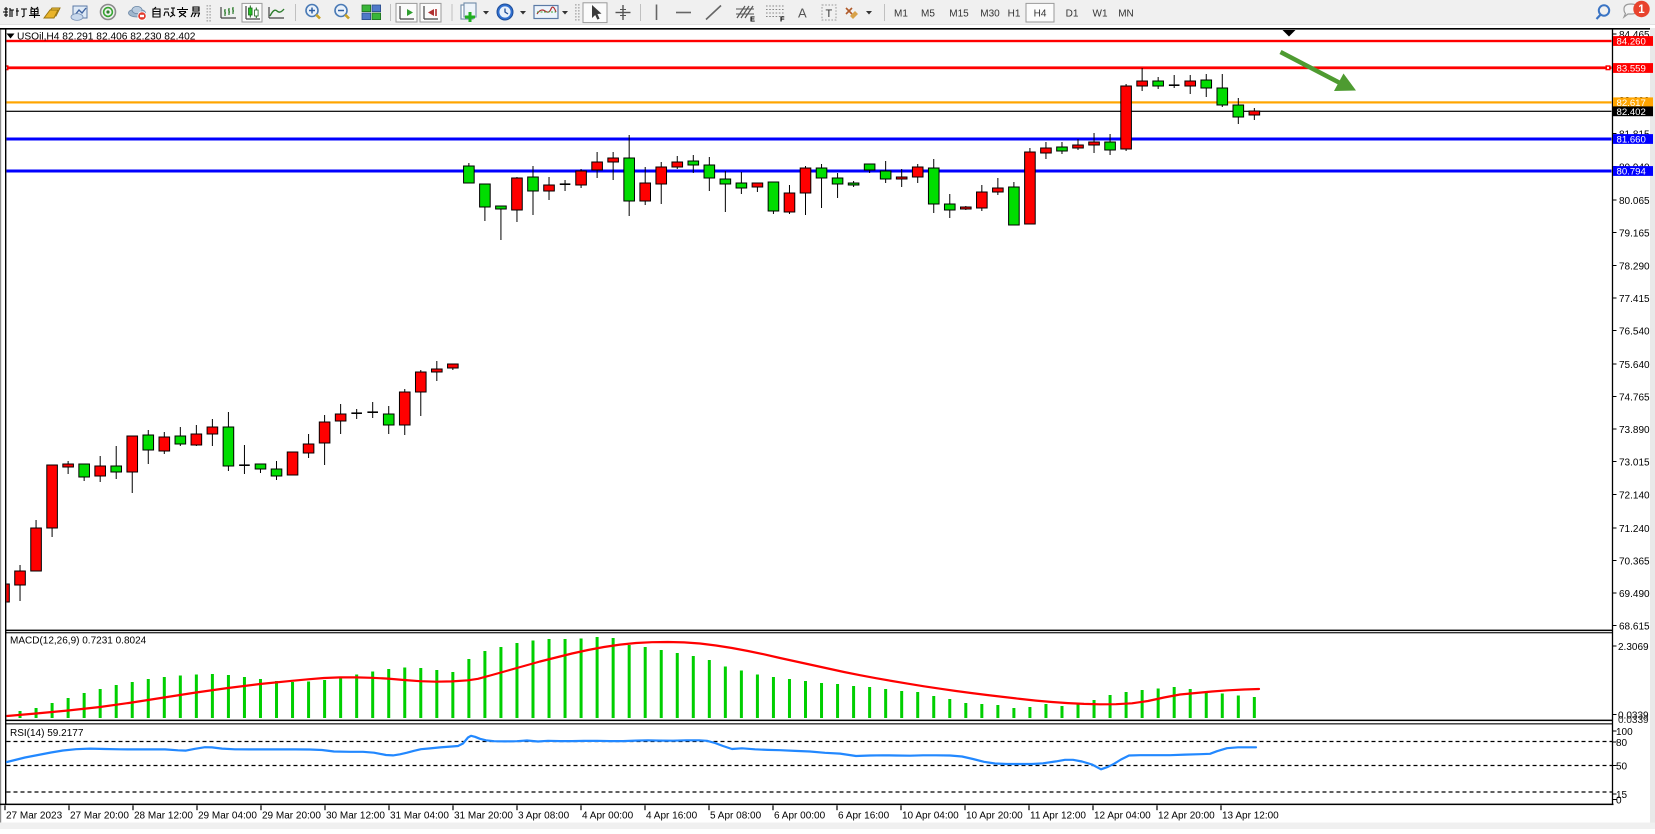  Describe the element at coordinates (672, 816) in the screenshot. I see `svg-text: 4 Apr 16:00` at that location.